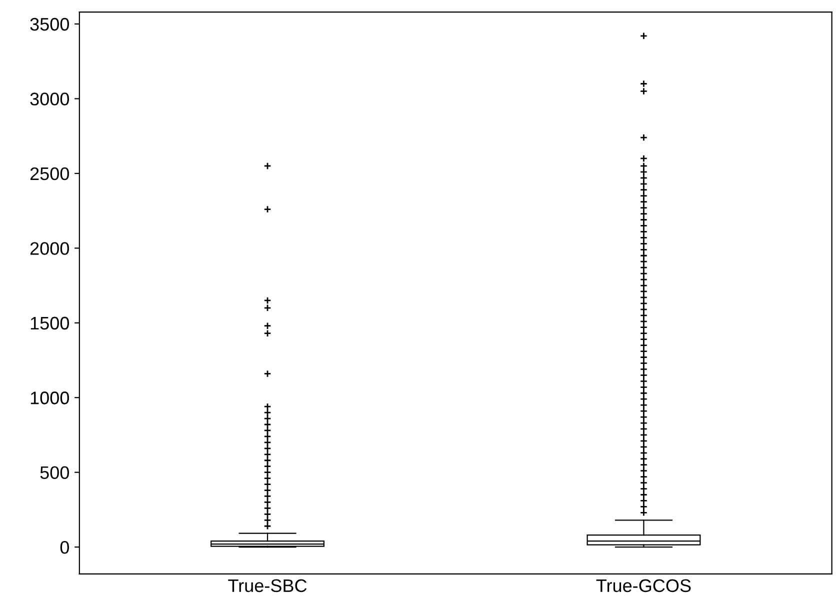 The width and height of the screenshot is (836, 601). Describe the element at coordinates (49, 99) in the screenshot. I see `y-tick-label: 3000` at that location.